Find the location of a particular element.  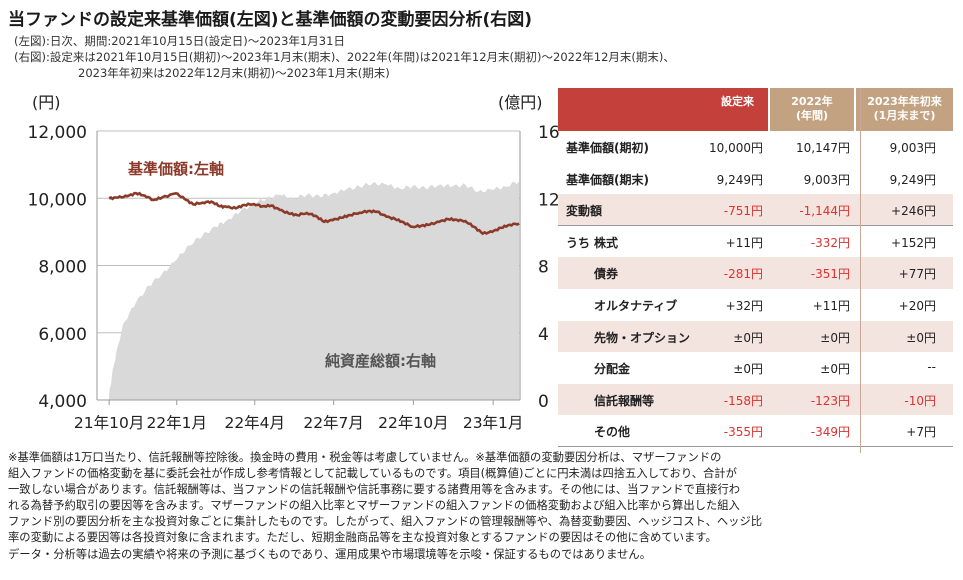

table-row: 信託報酬等 -158円 -123円 -10円 is located at coordinates (755, 399).